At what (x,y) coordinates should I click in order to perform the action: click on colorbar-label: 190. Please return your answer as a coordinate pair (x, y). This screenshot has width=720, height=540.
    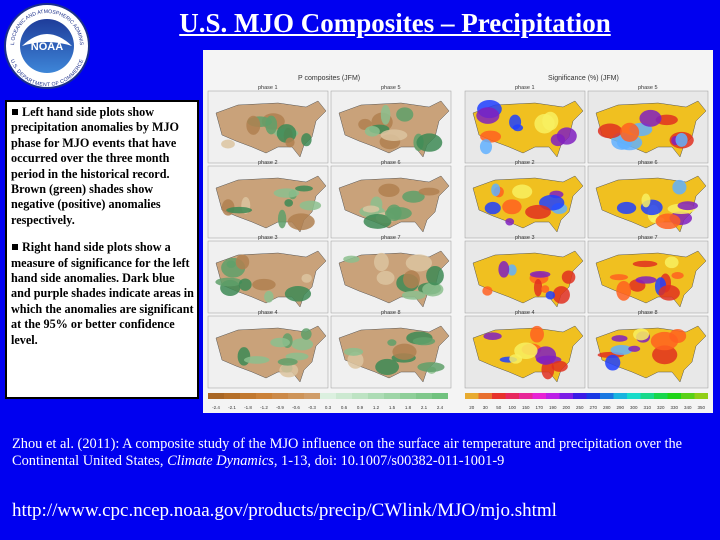
    Looking at the image, I should click on (553, 407).